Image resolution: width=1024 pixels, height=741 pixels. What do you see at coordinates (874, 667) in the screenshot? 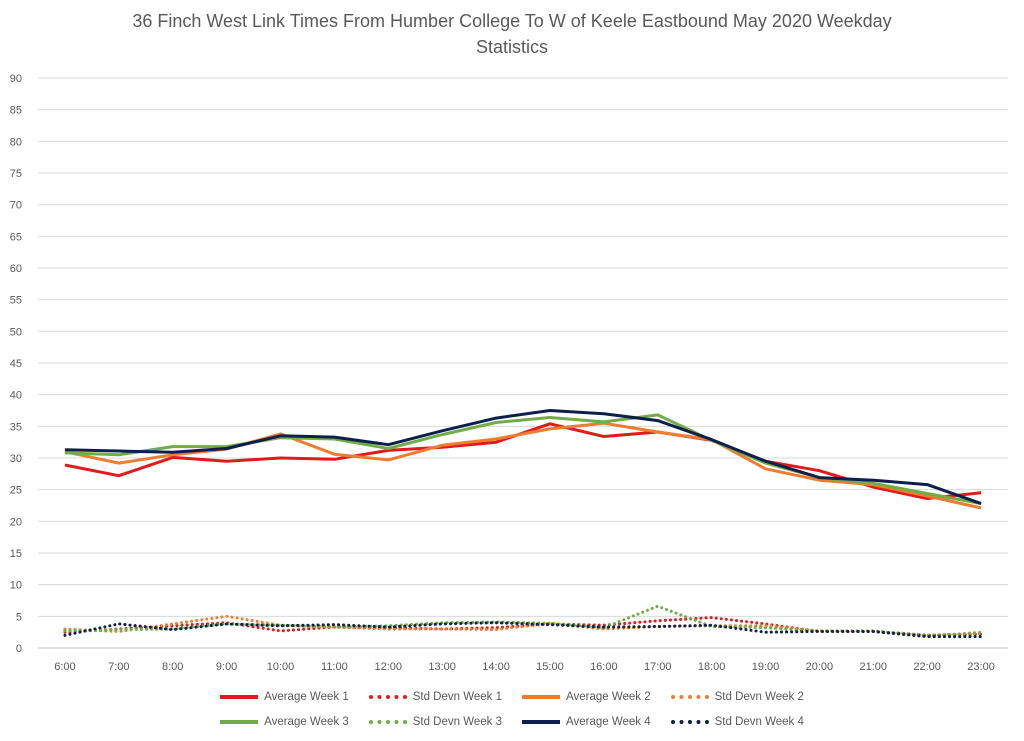
I see `x-tick-label: 21:00` at bounding box center [874, 667].